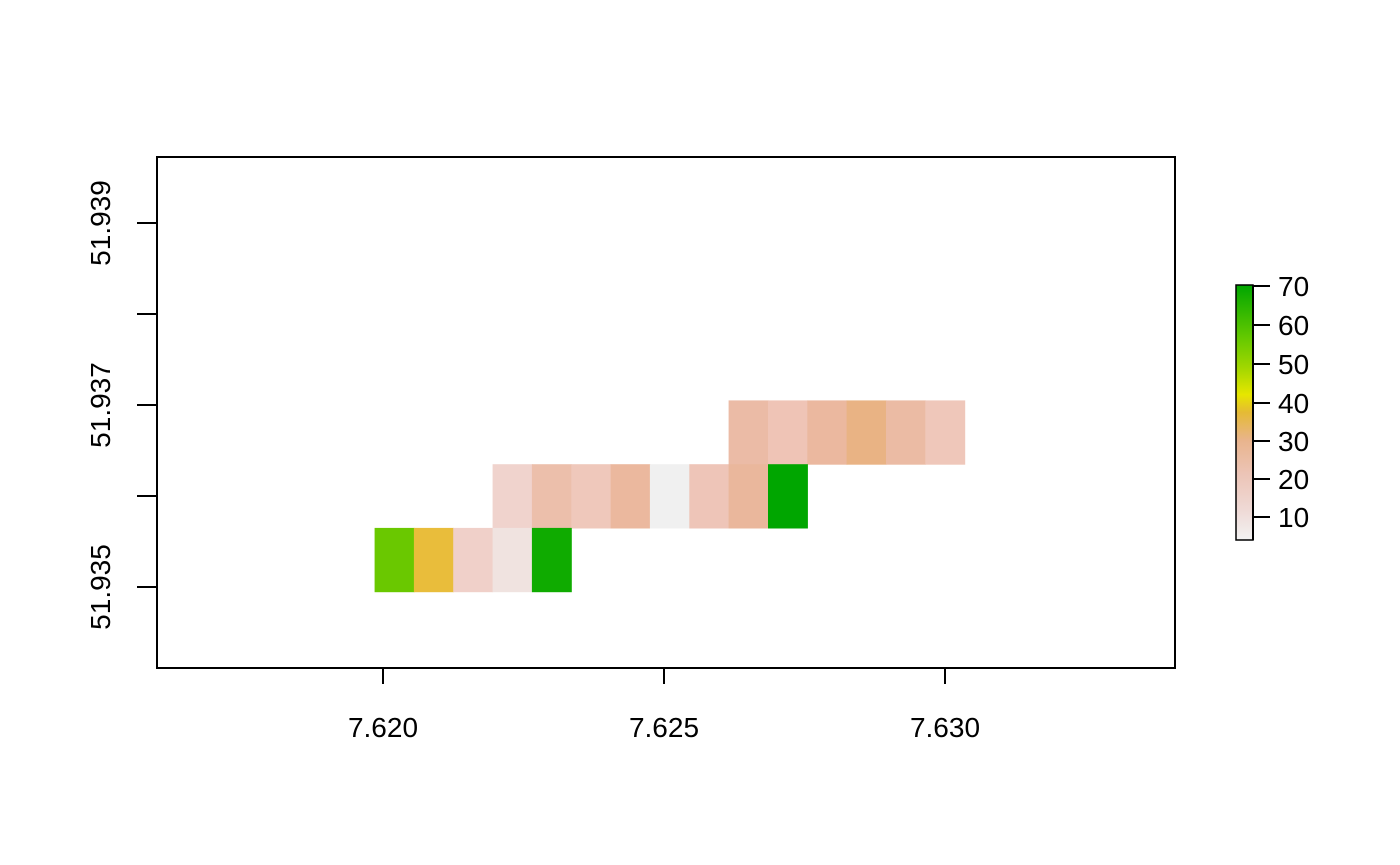 The height and width of the screenshot is (865, 1400). What do you see at coordinates (664, 705) in the screenshot?
I see `x-axis: 7.620 7.625 7.630` at bounding box center [664, 705].